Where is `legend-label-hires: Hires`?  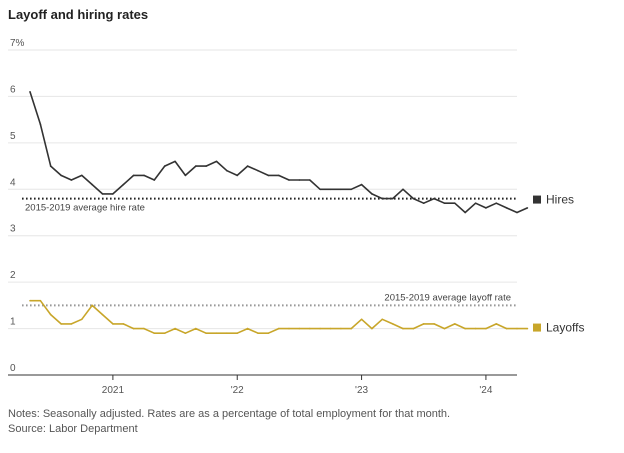
legend-label-hires: Hires is located at coordinates (560, 200).